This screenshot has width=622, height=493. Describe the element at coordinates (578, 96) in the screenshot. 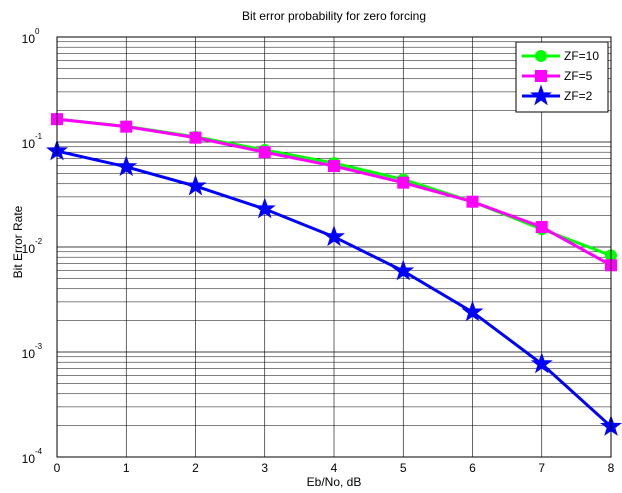

I see `legend-label: ZF=2` at that location.